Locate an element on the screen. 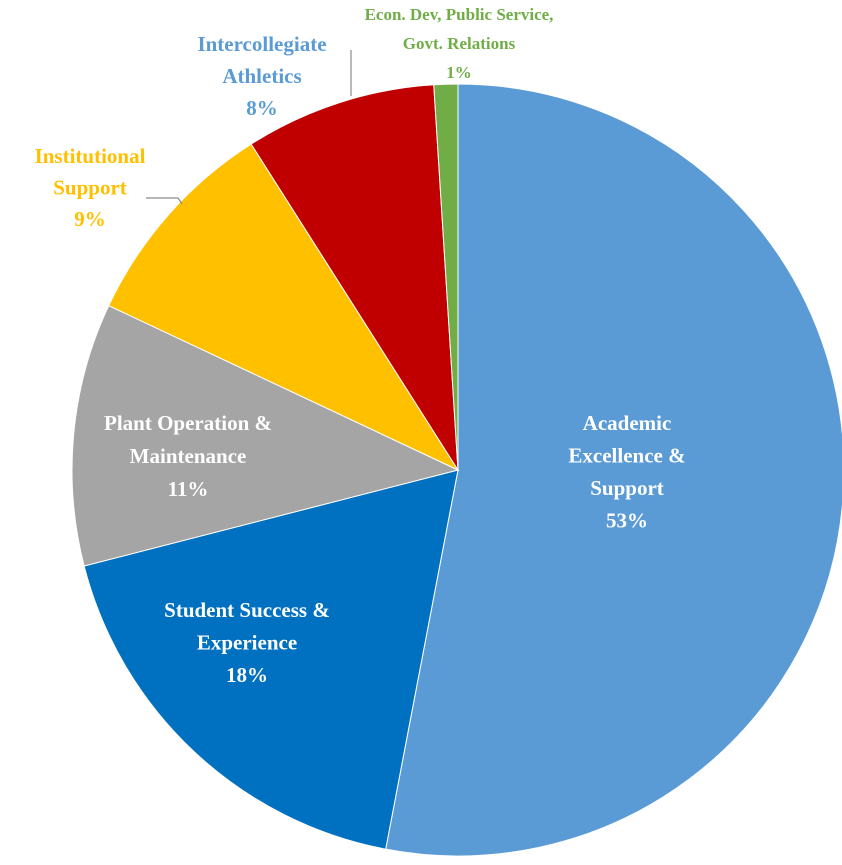 This screenshot has width=842, height=865. slice-label: Student Success & is located at coordinates (247, 610).